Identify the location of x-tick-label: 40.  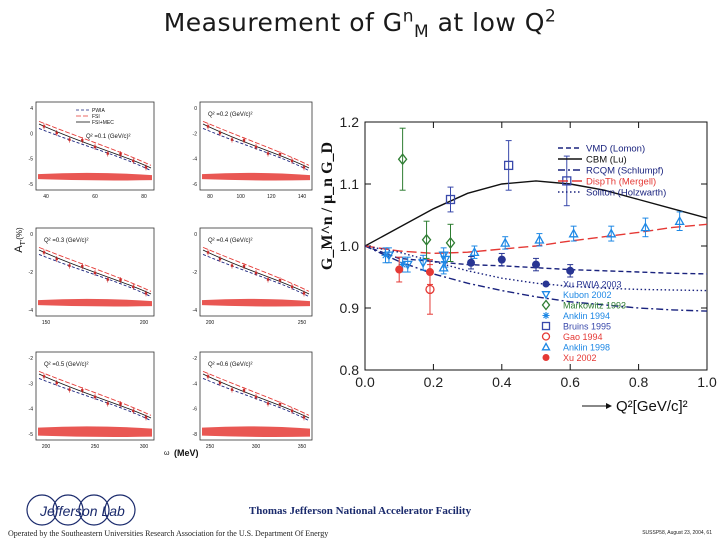
(46, 197).